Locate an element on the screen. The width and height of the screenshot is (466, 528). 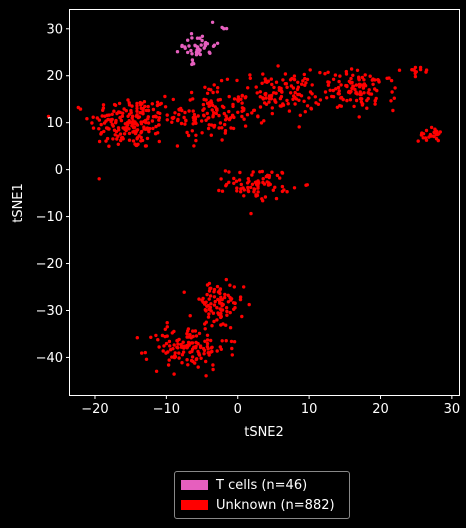
legend-swatch-t-cells is located at coordinates (194, 485).